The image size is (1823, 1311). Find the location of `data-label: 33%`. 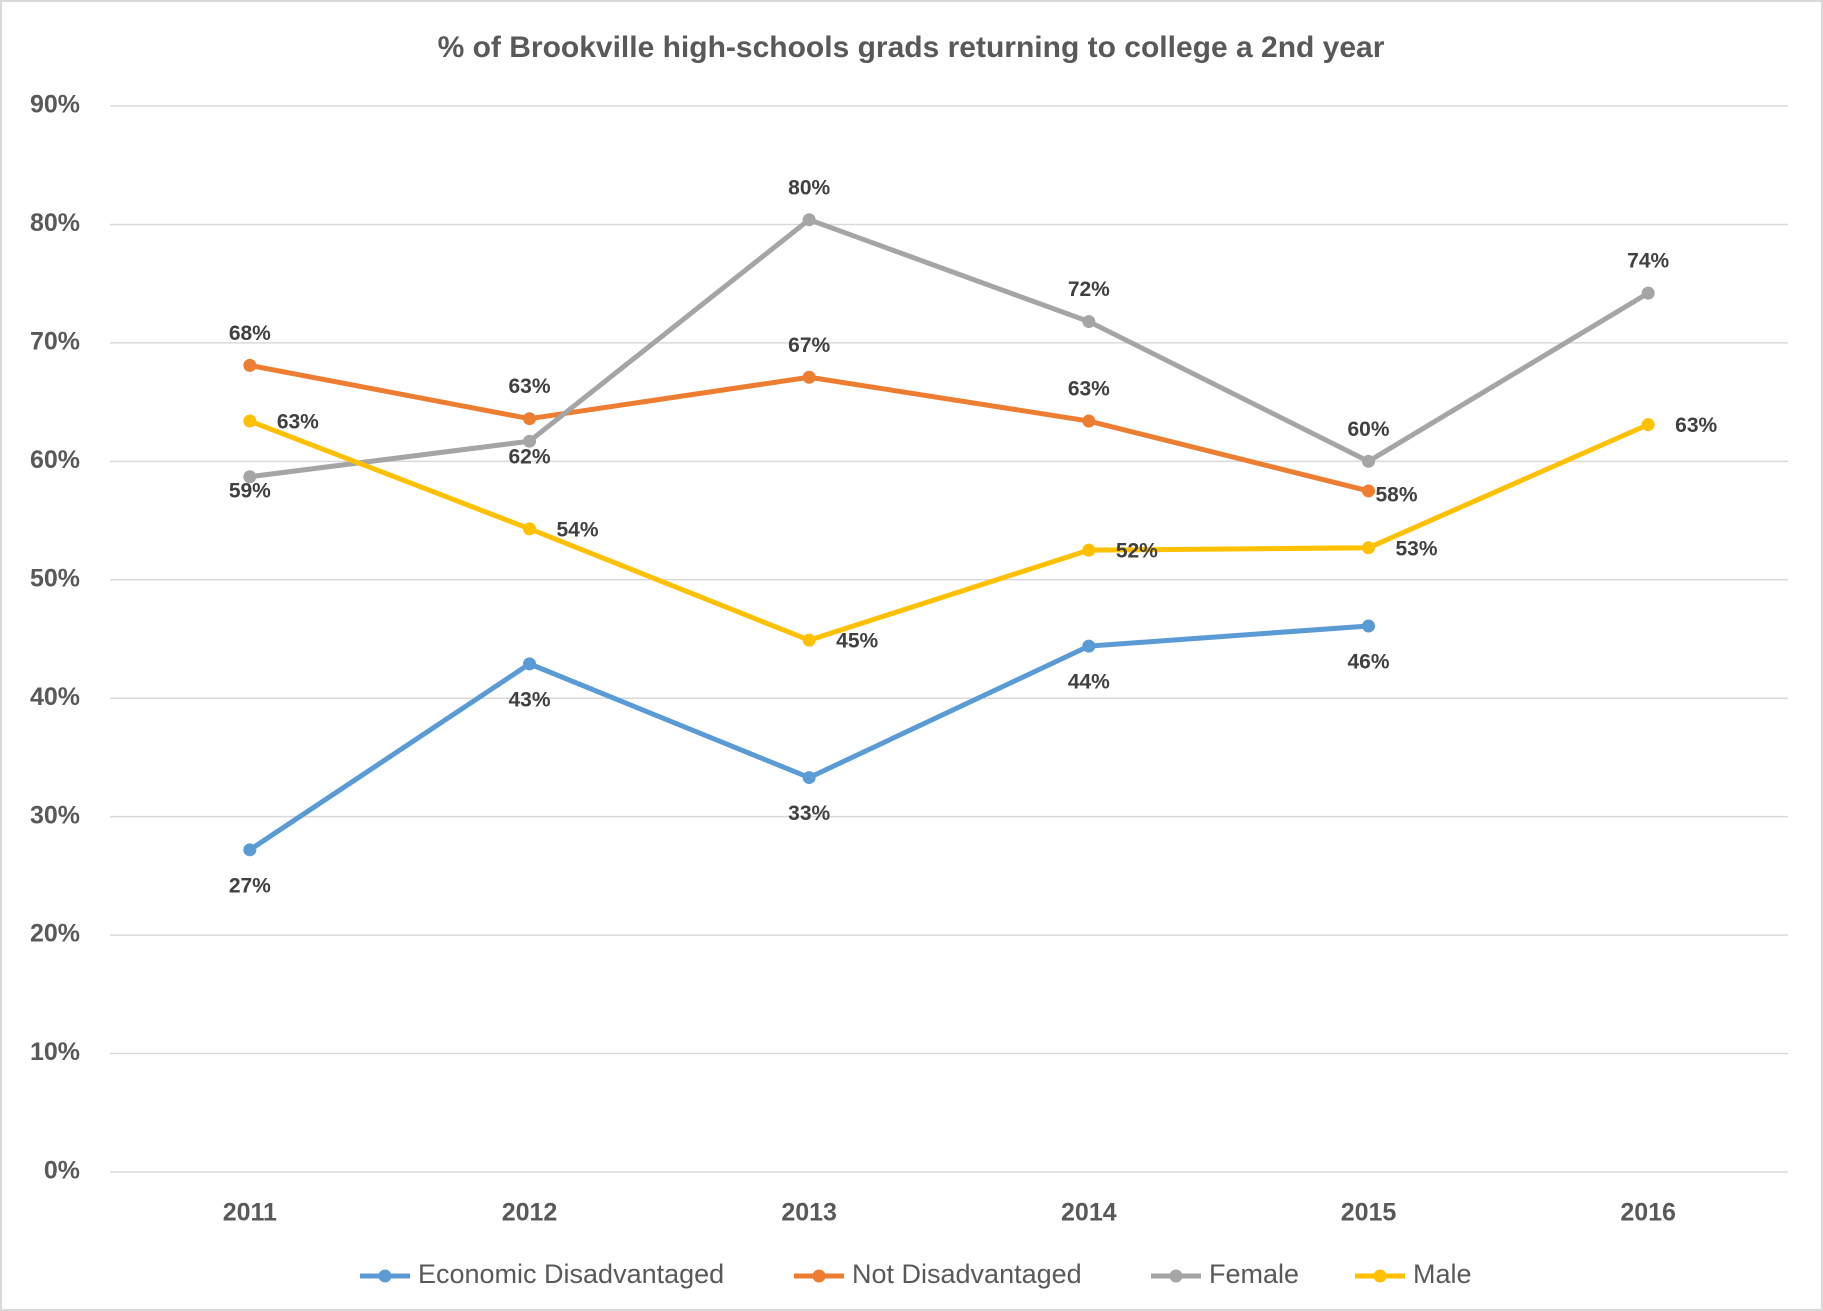

data-label: 33% is located at coordinates (809, 813).